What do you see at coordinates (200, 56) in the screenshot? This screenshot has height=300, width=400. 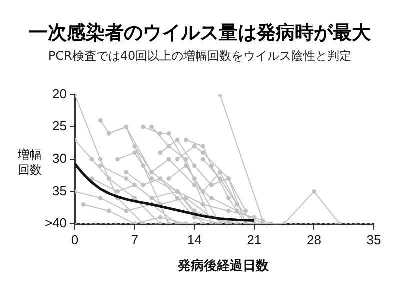 I see `chart-subtitle: PCR検査では40回以上の増幅回数をウイルス陰性と判定` at bounding box center [200, 56].